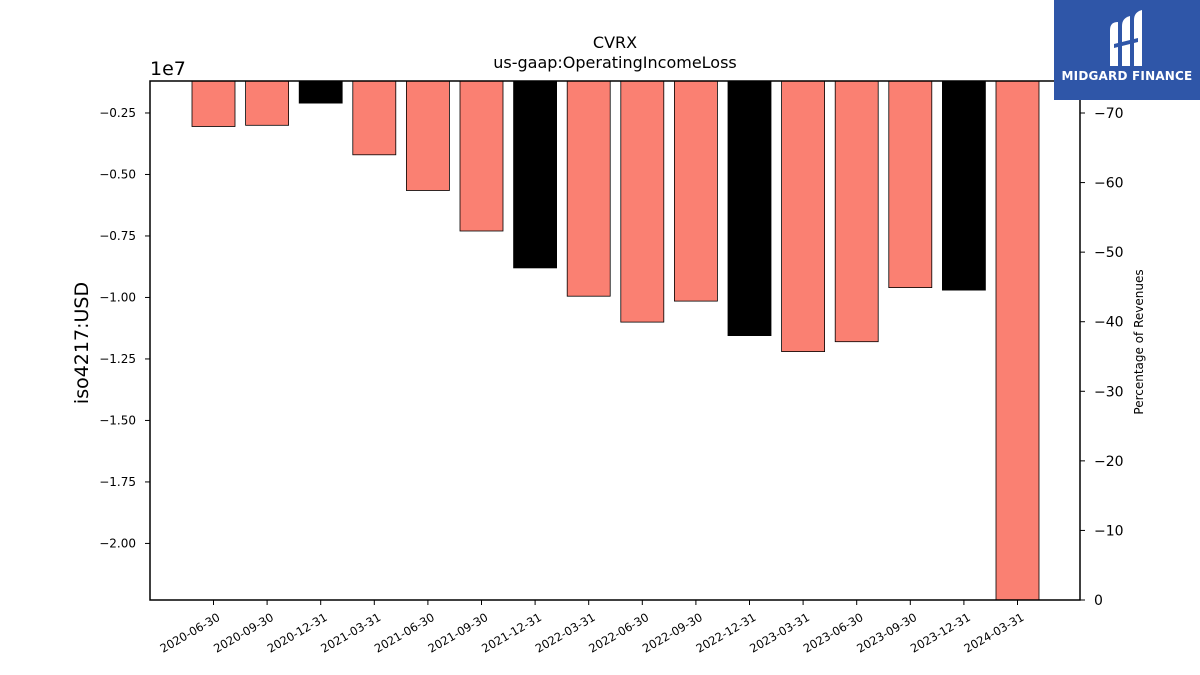 This screenshot has height=675, width=1200. What do you see at coordinates (190, 633) in the screenshot?
I see `x-tick-label: 2020-06-30` at bounding box center [190, 633].